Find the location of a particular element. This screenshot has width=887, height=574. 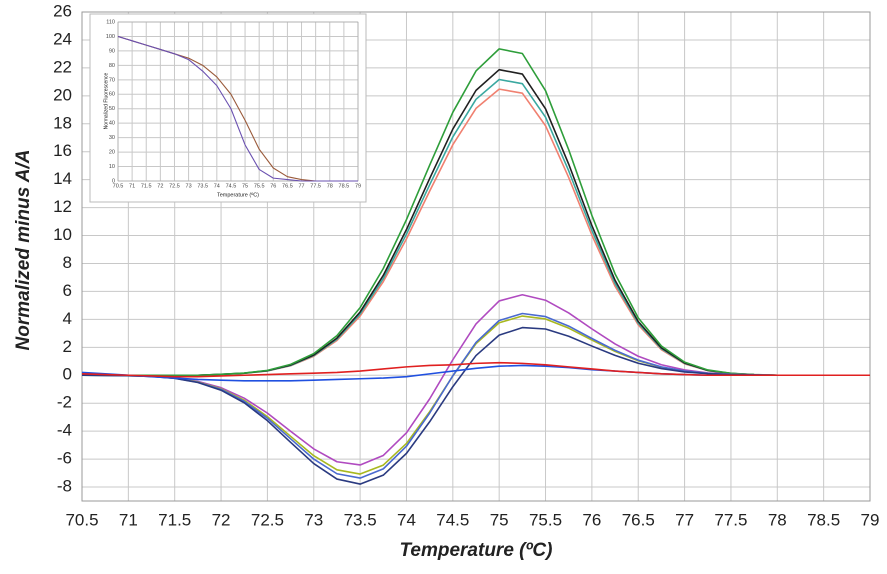

y-tick-label: 12 is located at coordinates (62, 206).